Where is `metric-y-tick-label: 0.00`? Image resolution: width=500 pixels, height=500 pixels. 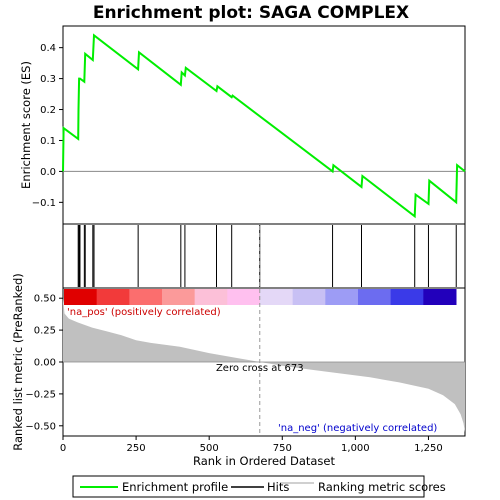 metric-y-tick-label: 0.00 is located at coordinates (45, 363).